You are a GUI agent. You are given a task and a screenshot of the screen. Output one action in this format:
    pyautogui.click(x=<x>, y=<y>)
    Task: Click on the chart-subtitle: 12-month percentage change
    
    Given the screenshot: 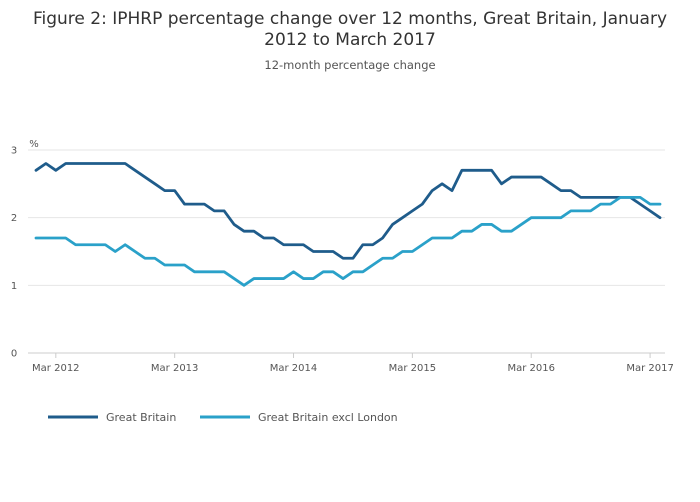 What is the action you would take?
    pyautogui.click(x=349, y=65)
    